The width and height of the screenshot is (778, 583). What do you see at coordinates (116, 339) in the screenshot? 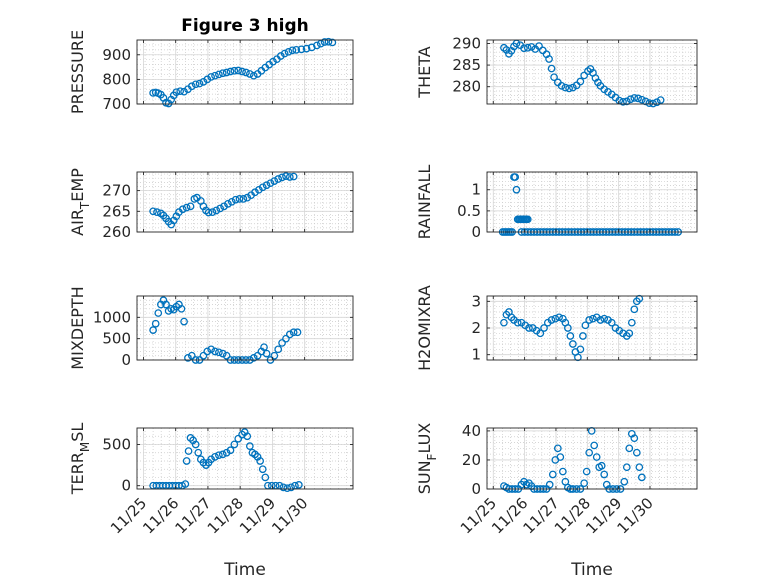
I see `y-tick-label: 500` at bounding box center [116, 339].